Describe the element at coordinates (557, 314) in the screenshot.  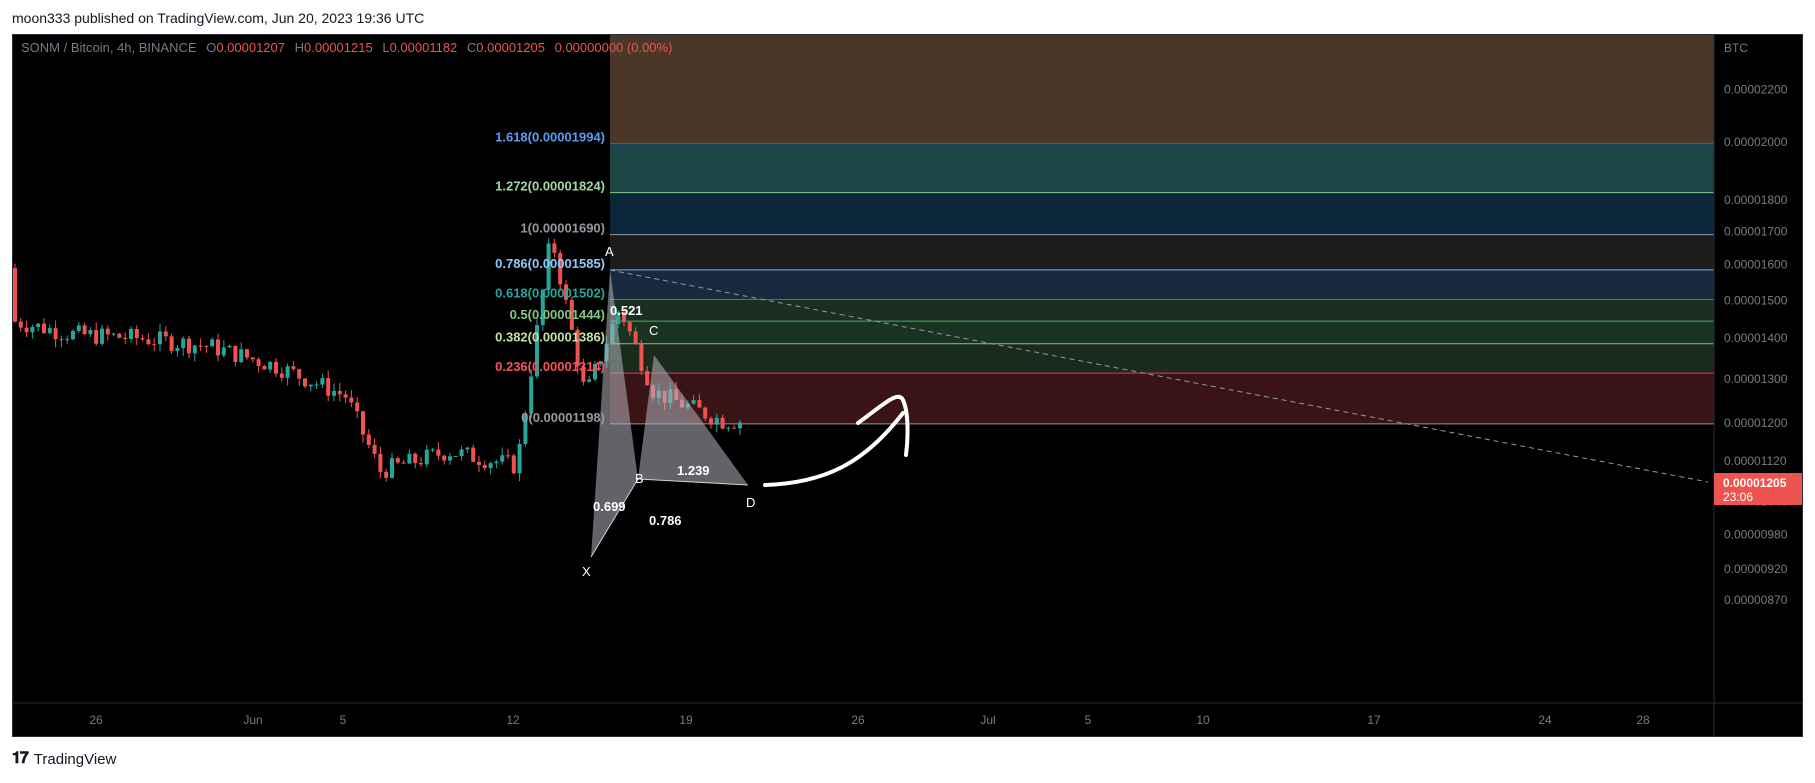
I see `fib-label-0_5: 0.5(0.00001444)` at that location.